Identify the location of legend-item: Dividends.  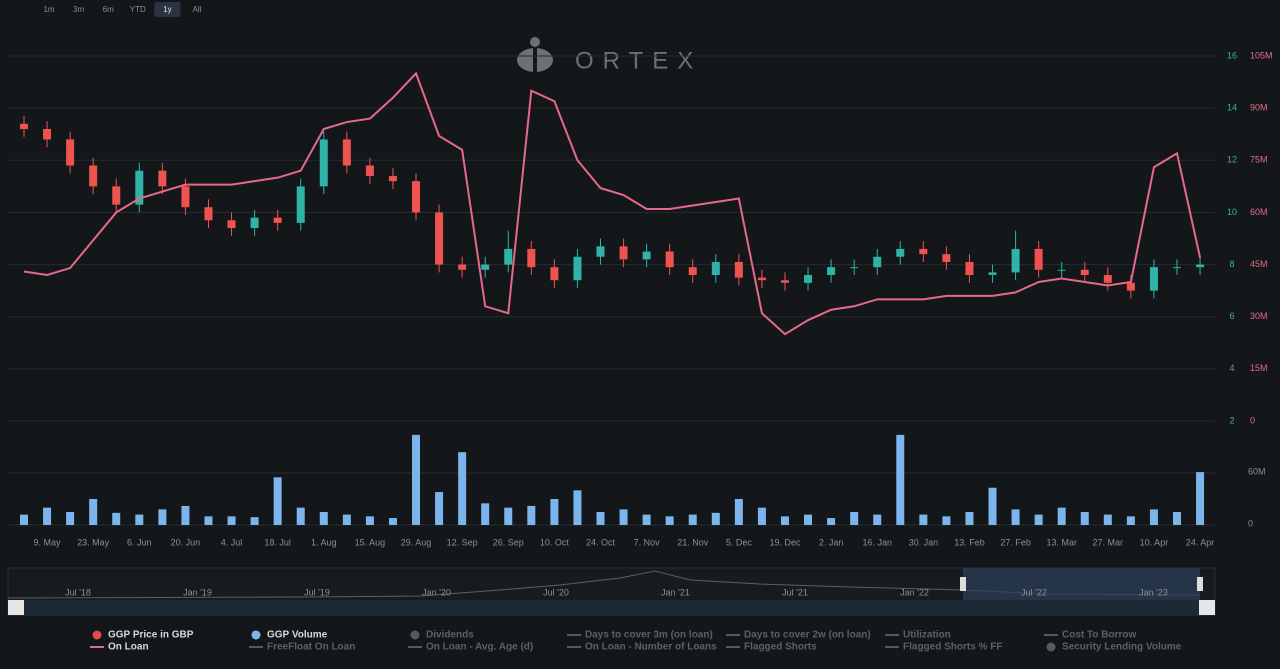
(450, 635).